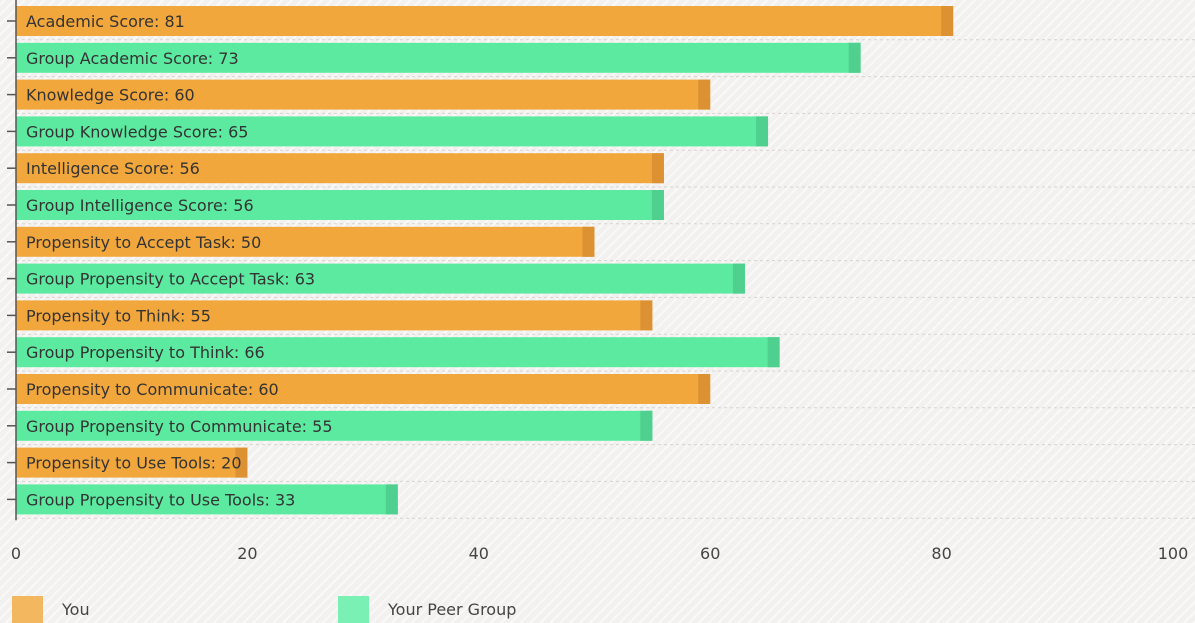  Describe the element at coordinates (160, 499) in the screenshot. I see `bar-label: Group Propensity to Use Tools: 33` at that location.